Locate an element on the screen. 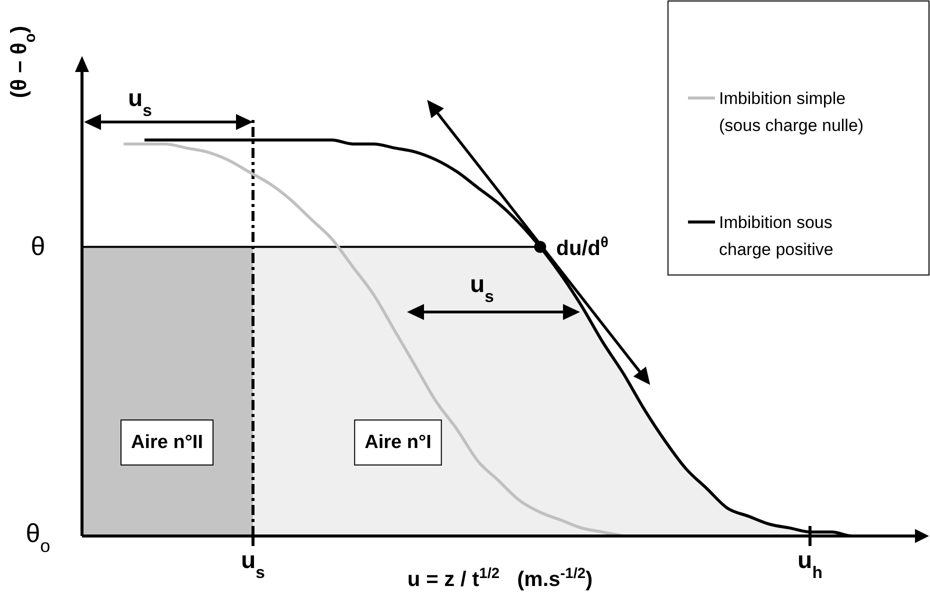 This screenshot has width=930, height=594. legend-label: Imbibition simple (sous charge nulle) is located at coordinates (791, 112).